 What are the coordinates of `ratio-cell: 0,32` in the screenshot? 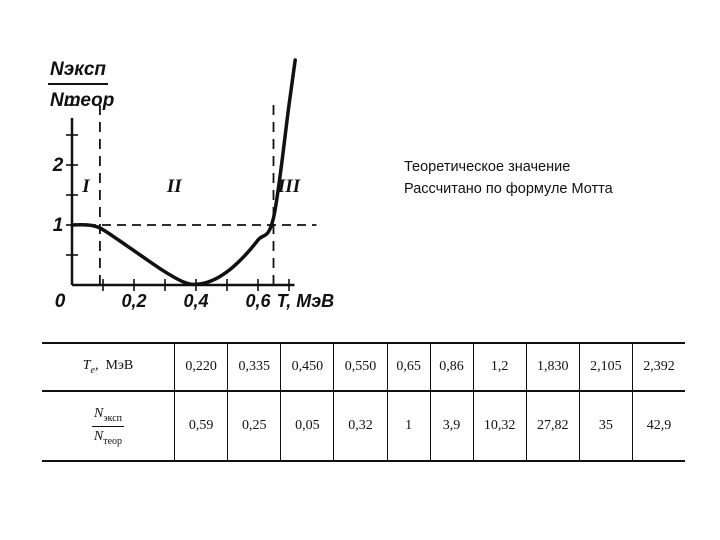 It's located at (360, 426).